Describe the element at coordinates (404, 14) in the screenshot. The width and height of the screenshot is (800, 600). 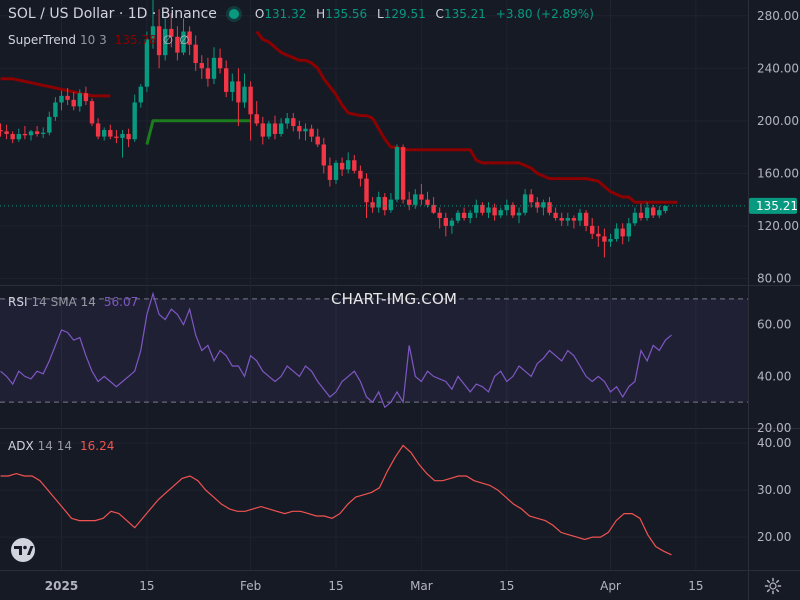
I see `low-value: 129.51` at that location.